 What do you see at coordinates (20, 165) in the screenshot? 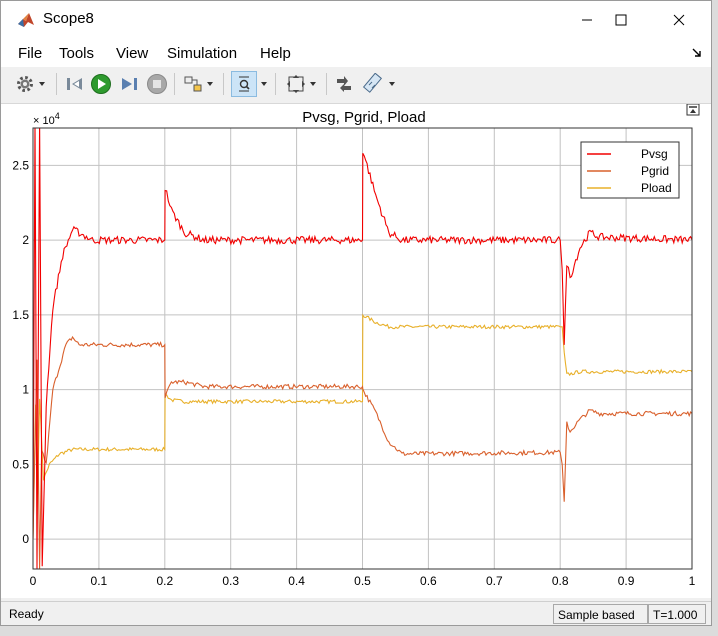
I see `y-tick-label: 2.5` at bounding box center [20, 165].